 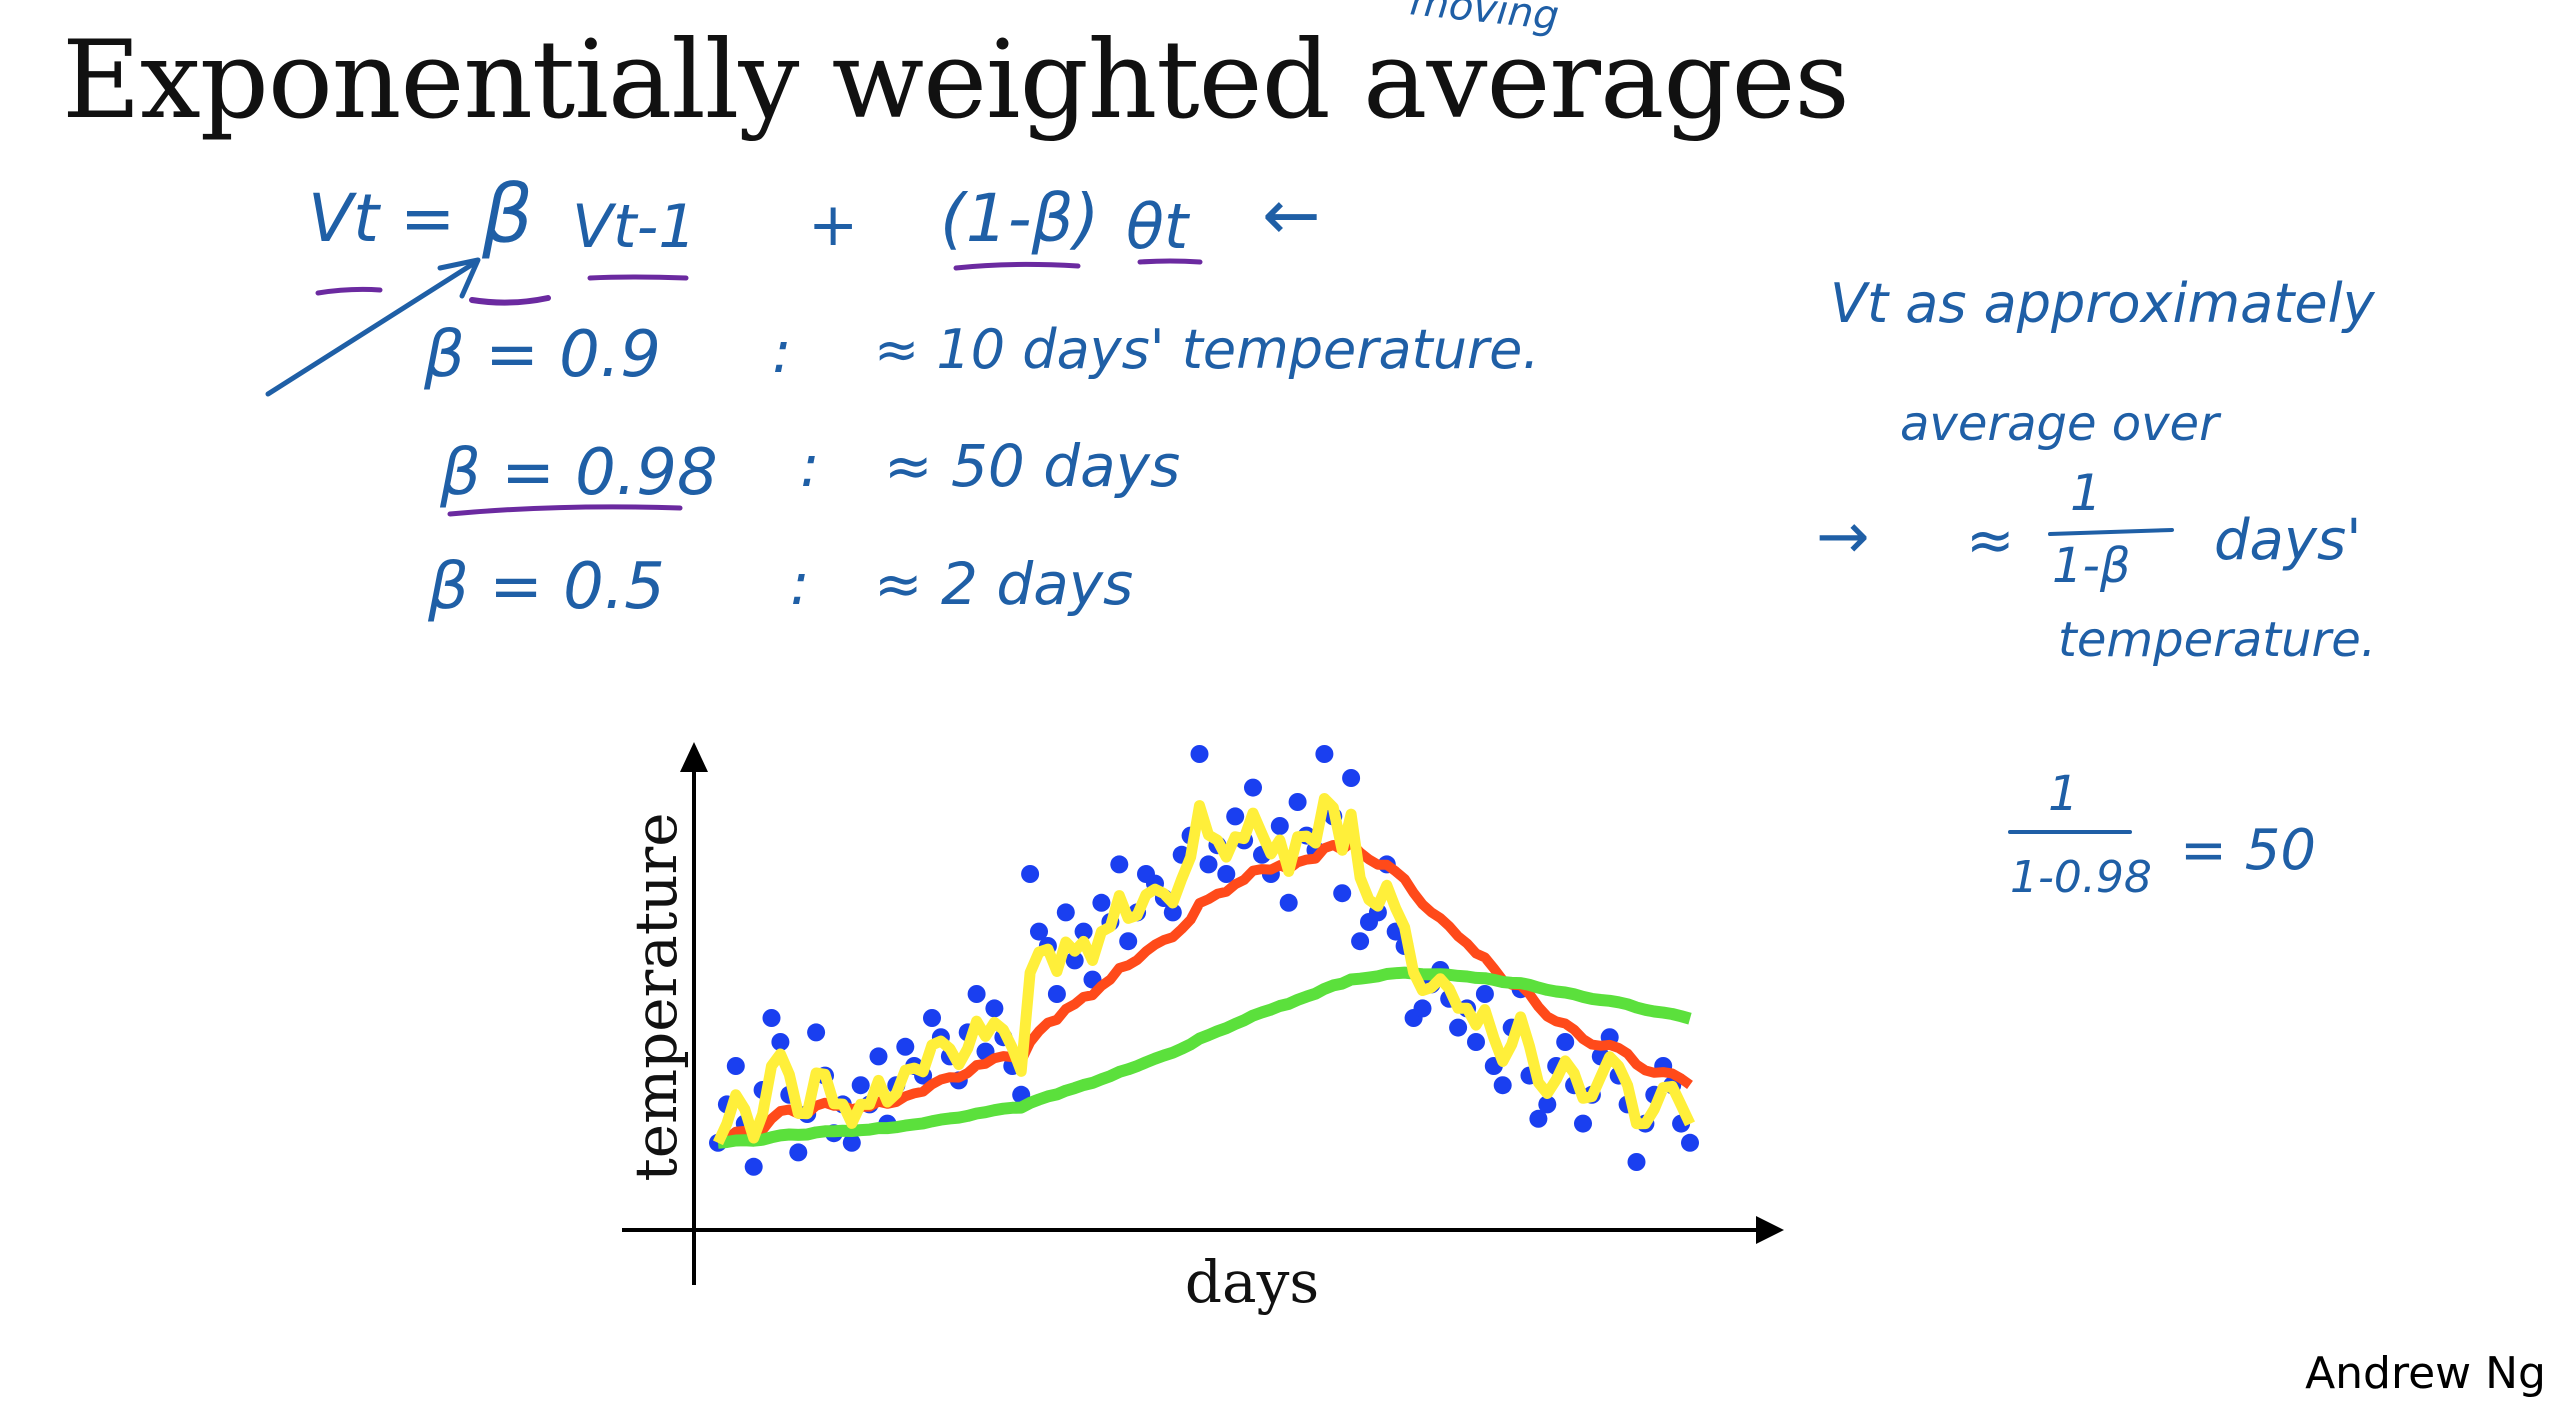 I want to click on row-2-colon: :, so click(x=810, y=466).